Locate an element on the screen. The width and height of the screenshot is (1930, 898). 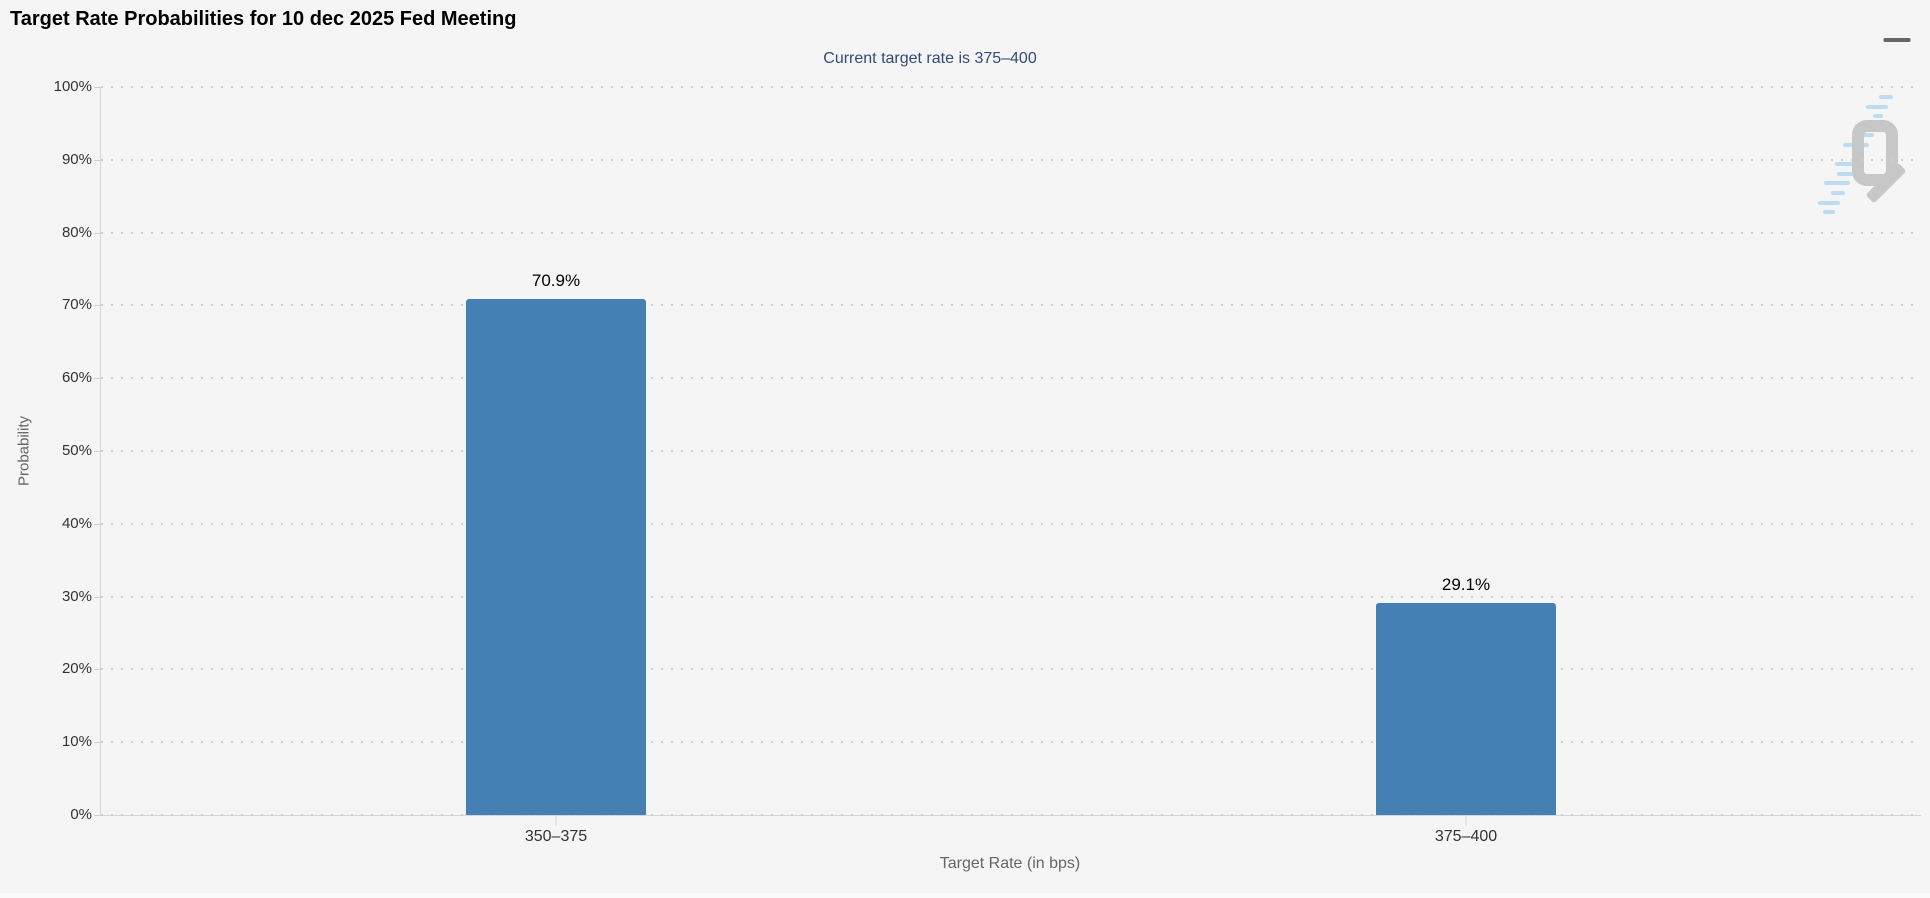
y-tick-label: 80% is located at coordinates (76, 232).